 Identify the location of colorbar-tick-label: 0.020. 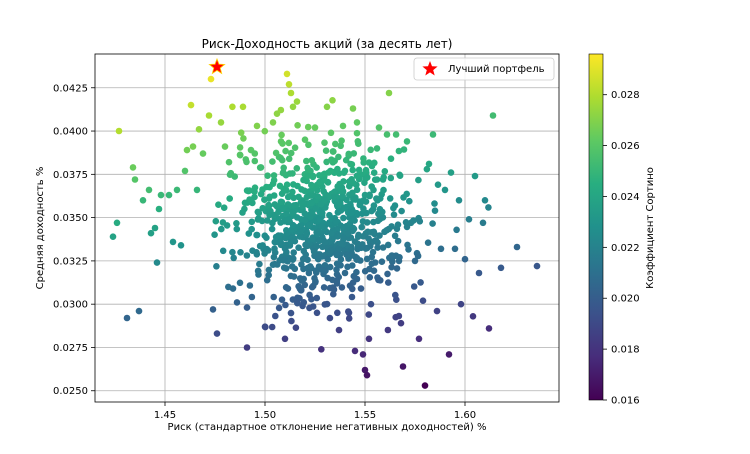
(625, 299).